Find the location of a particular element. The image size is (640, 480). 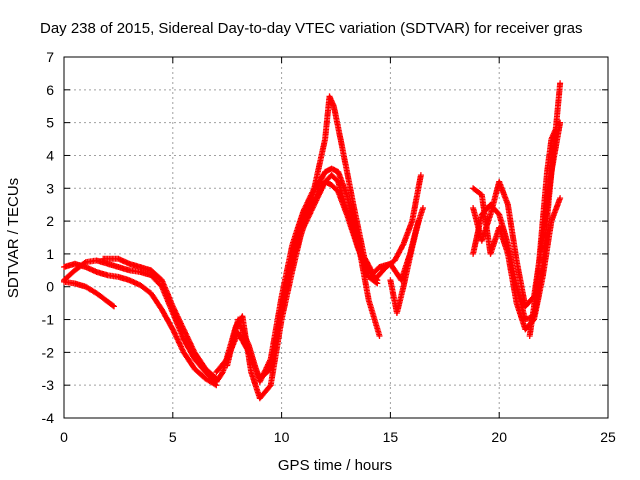

x-tick-label: 15 is located at coordinates (391, 437).